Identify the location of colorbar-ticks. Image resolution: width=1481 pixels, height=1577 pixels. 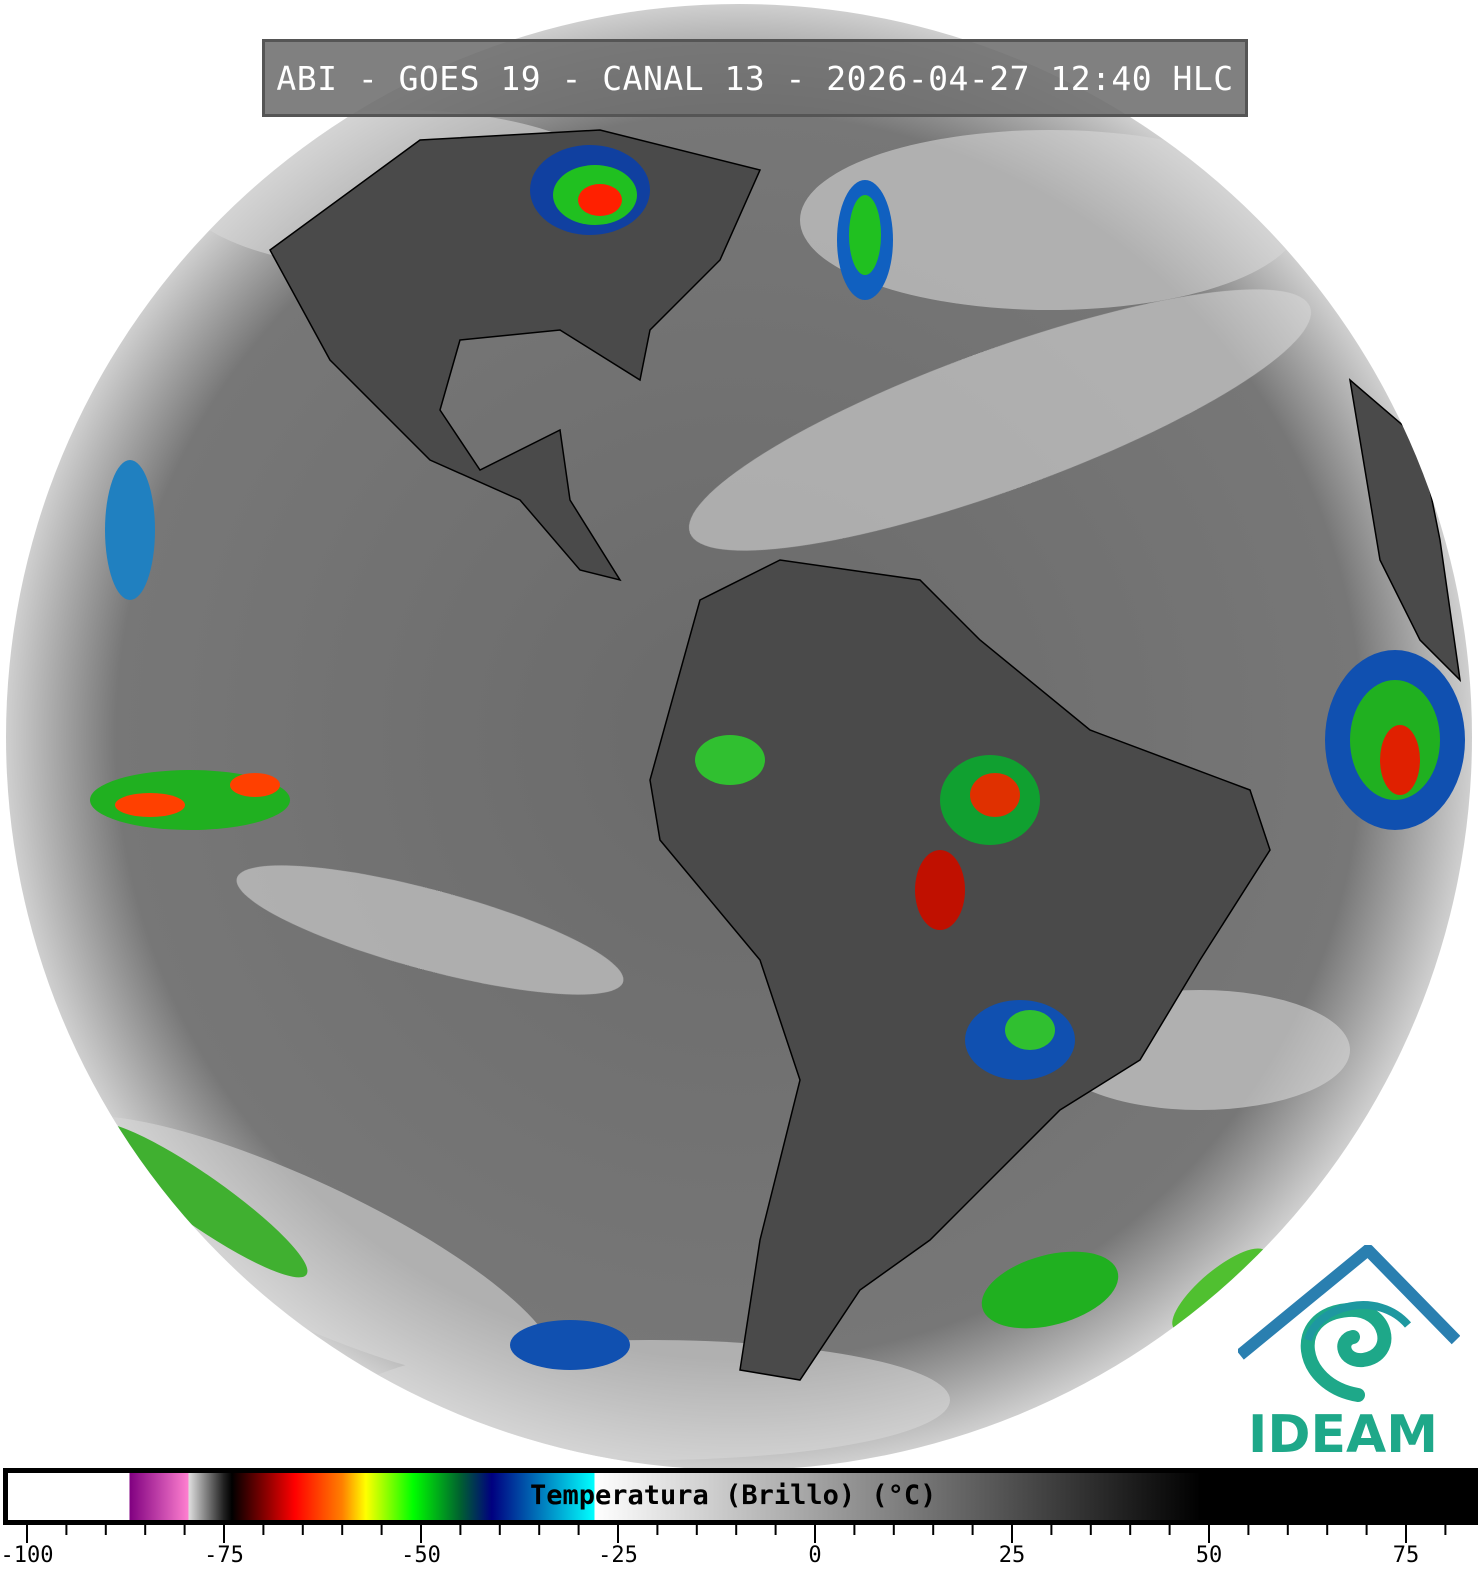
(736, 1534).